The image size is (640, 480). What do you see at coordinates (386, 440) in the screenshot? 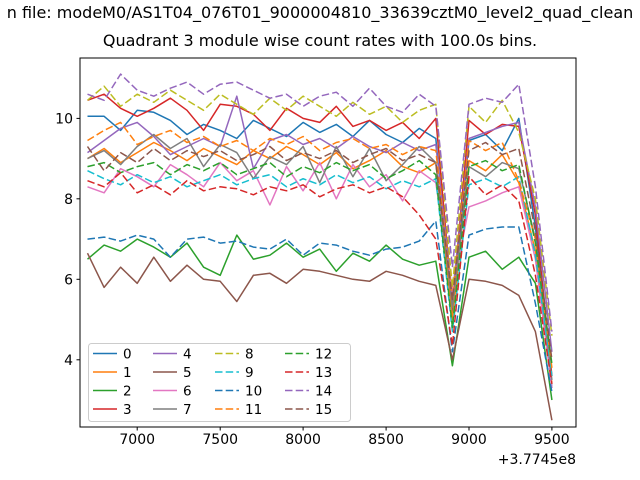
I see `x-tick-label: 8500` at bounding box center [386, 440].